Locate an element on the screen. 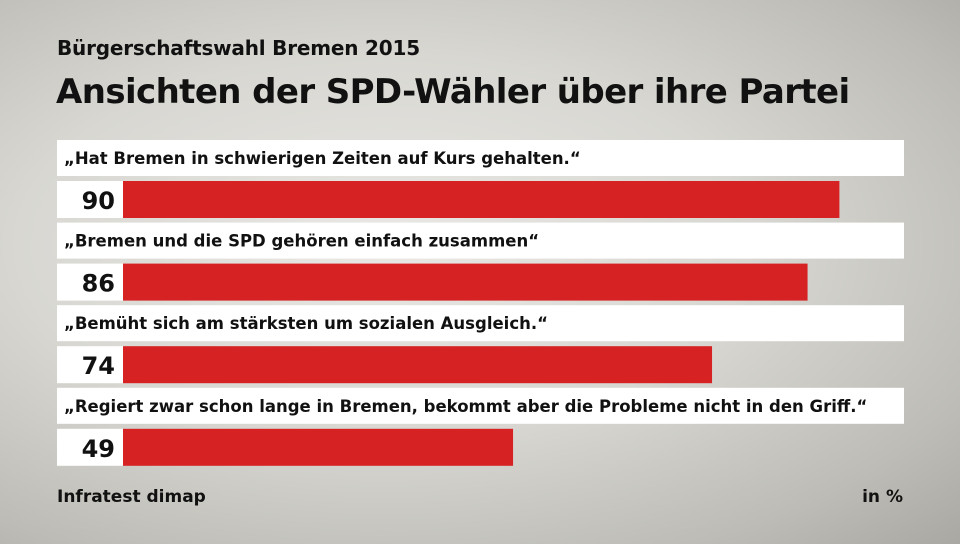  value-label: 74 is located at coordinates (98, 366).